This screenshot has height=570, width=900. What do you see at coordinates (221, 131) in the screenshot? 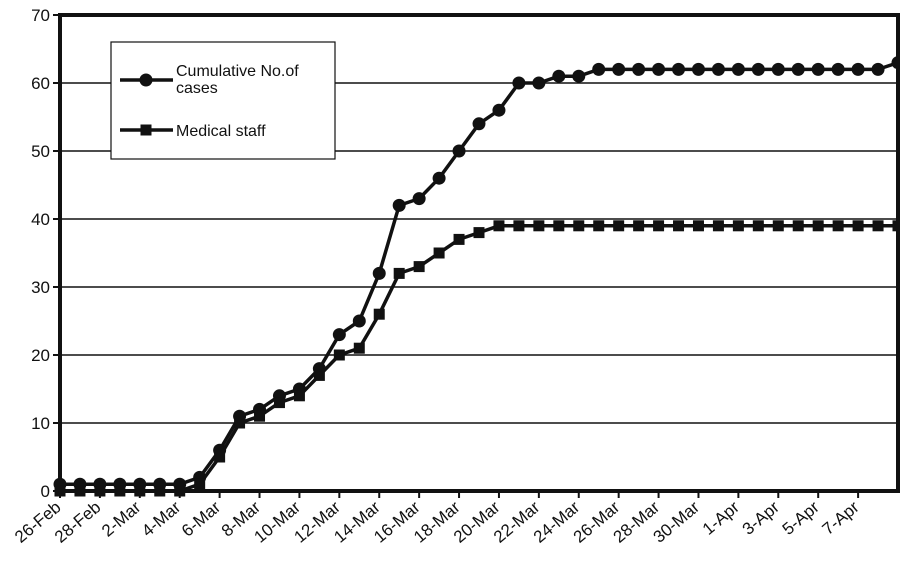
I see `legend-label: Medical staff` at bounding box center [221, 131].